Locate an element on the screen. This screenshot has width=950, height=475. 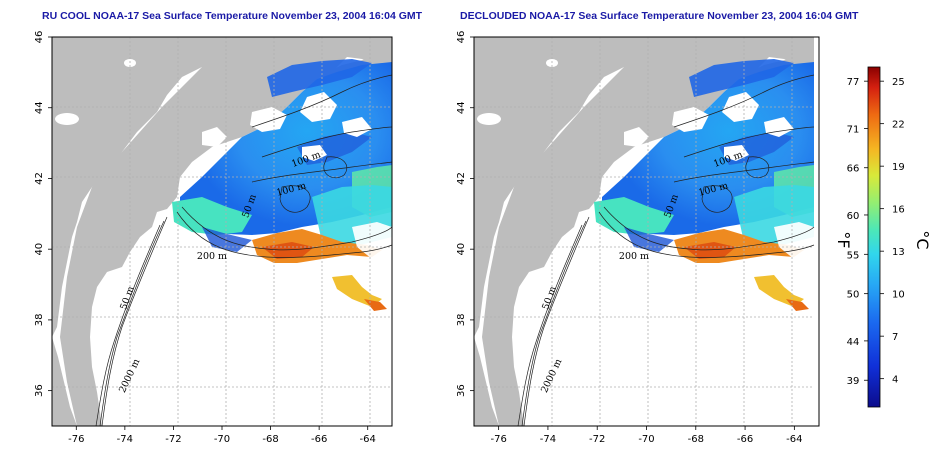
left-lon-tick-label: -68 is located at coordinates (270, 439).